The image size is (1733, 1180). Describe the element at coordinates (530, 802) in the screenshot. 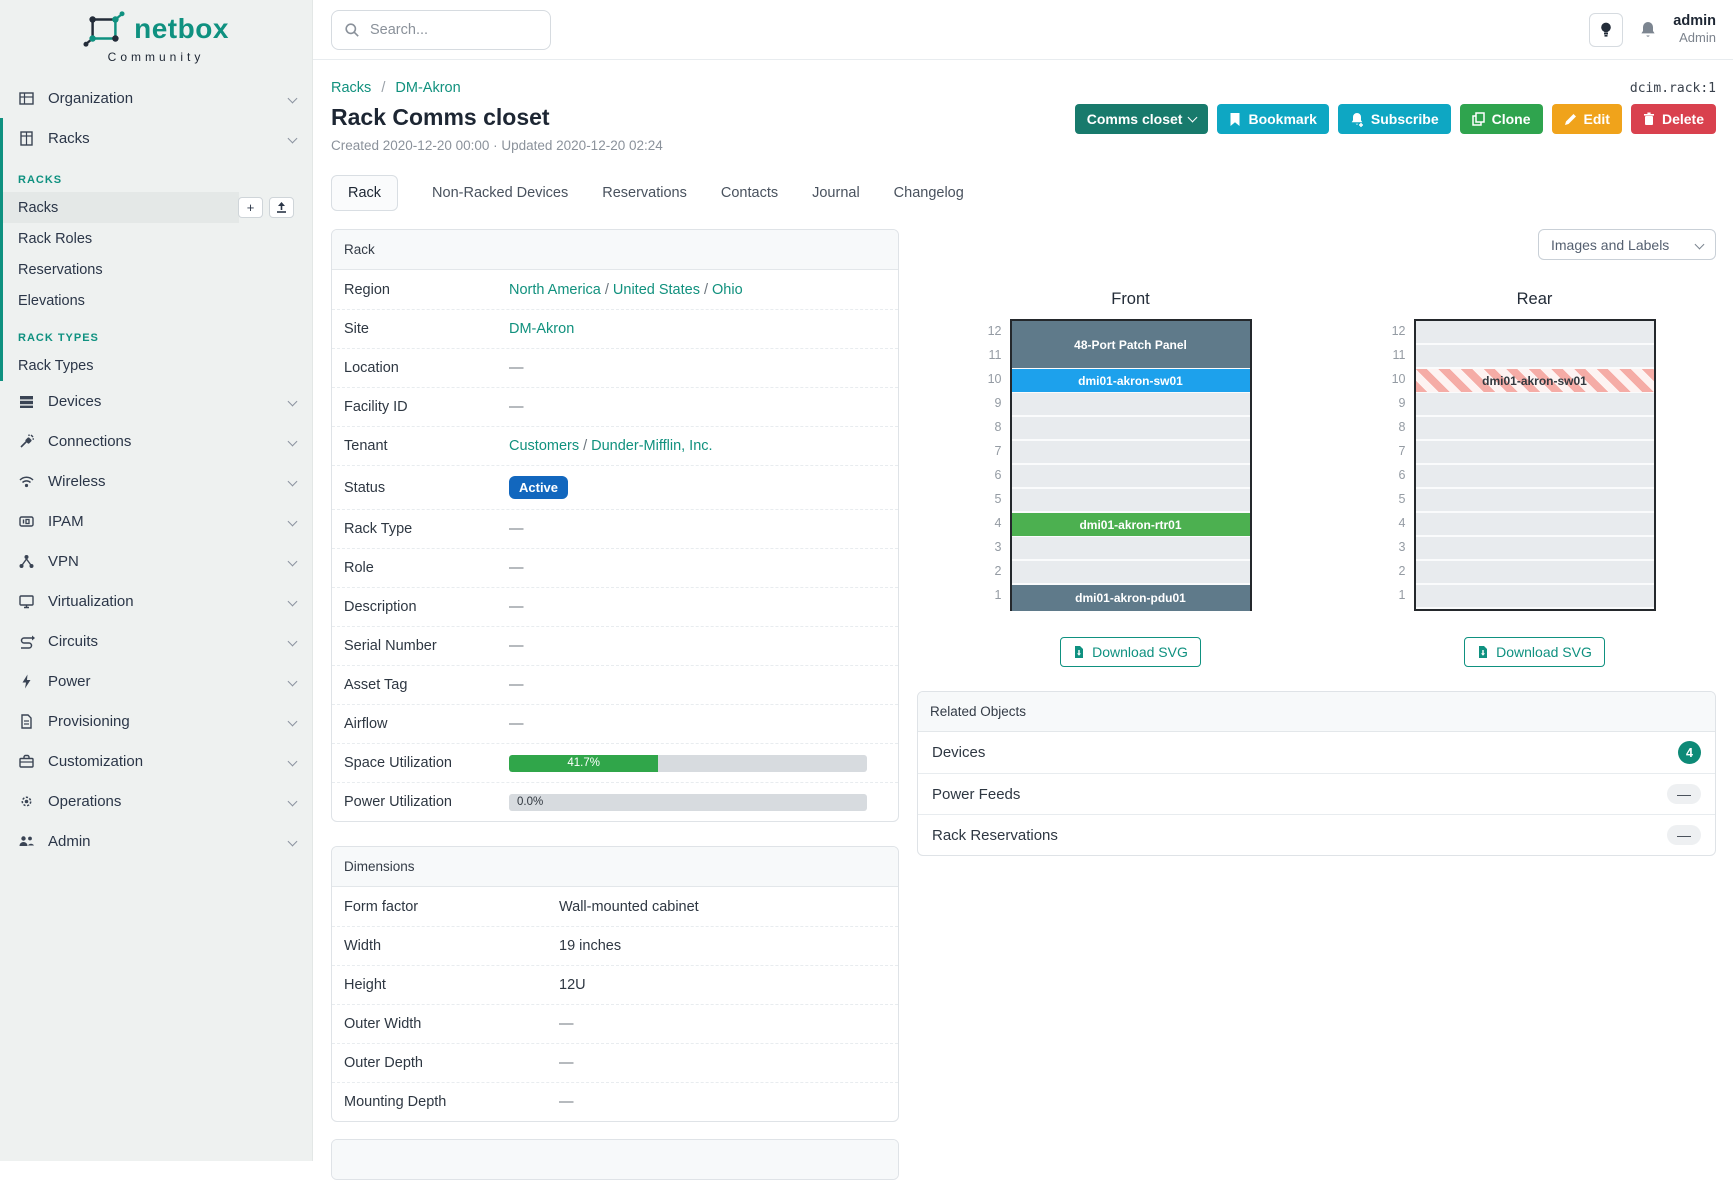

I see `power-utilization-value: 0.0%` at that location.